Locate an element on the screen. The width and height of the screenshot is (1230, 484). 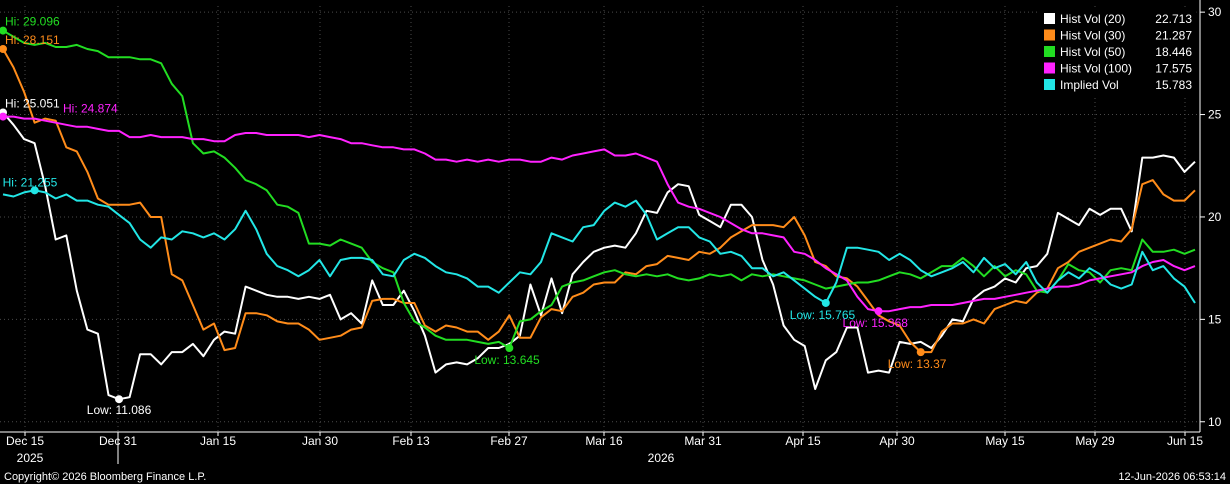
year-label: 2025 is located at coordinates (30, 458).